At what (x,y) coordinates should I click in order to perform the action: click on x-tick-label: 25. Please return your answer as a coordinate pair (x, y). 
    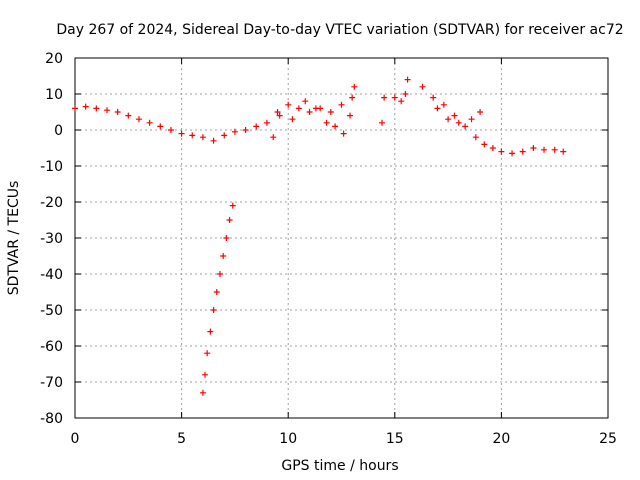
    Looking at the image, I should click on (608, 439).